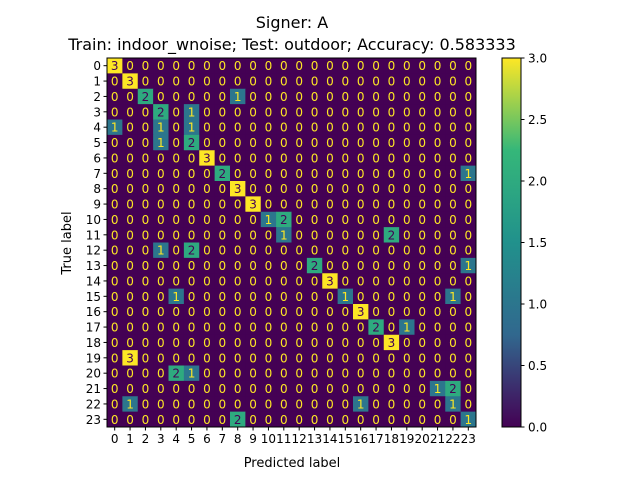  Describe the element at coordinates (406, 439) in the screenshot. I see `x-tick-label: 19` at that location.